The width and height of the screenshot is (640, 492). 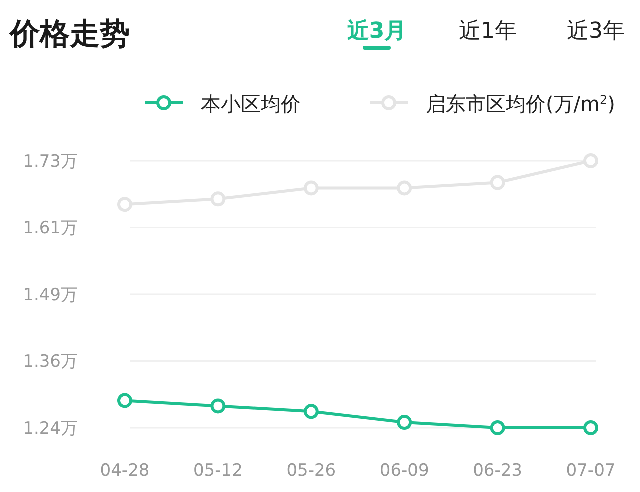 What do you see at coordinates (69, 34) in the screenshot?
I see `chart-title: 价格走势` at bounding box center [69, 34].